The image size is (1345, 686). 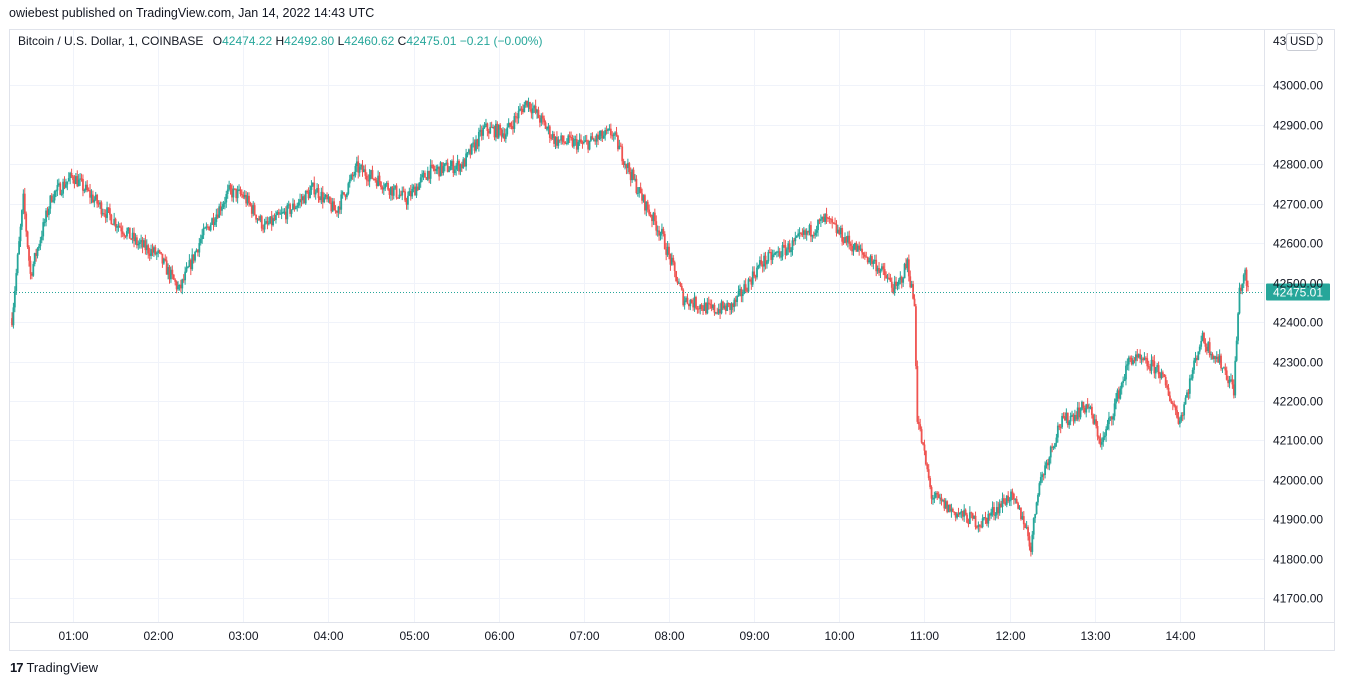 I want to click on tradingview-logo: 17 TradingView, so click(x=54, y=667).